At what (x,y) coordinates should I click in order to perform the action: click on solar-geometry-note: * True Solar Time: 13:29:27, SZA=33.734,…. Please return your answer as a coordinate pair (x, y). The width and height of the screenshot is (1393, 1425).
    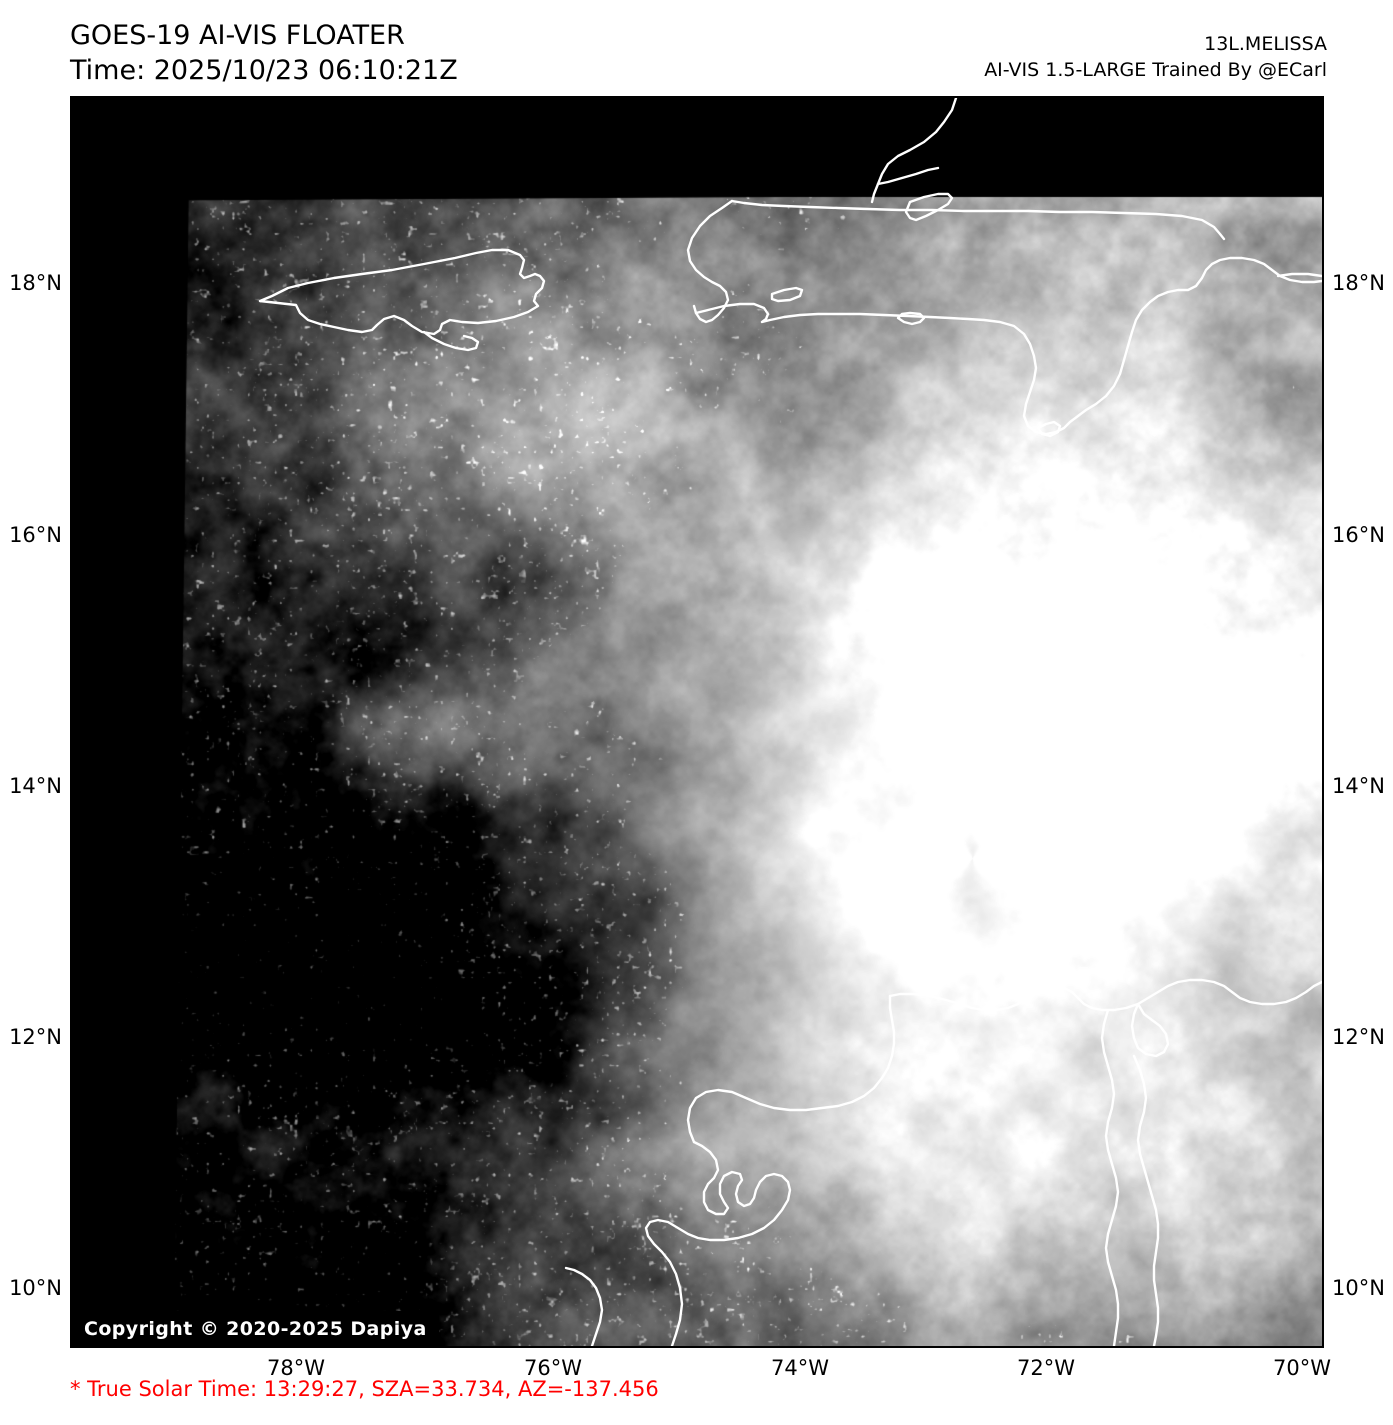
    Looking at the image, I should click on (364, 1389).